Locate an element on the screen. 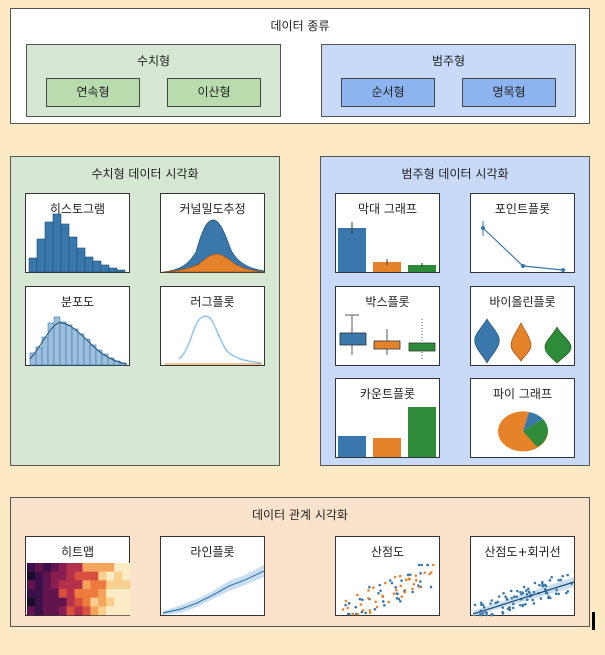 This screenshot has height=655, width=605. boxplot-label: 박스플롯 is located at coordinates (387, 302).